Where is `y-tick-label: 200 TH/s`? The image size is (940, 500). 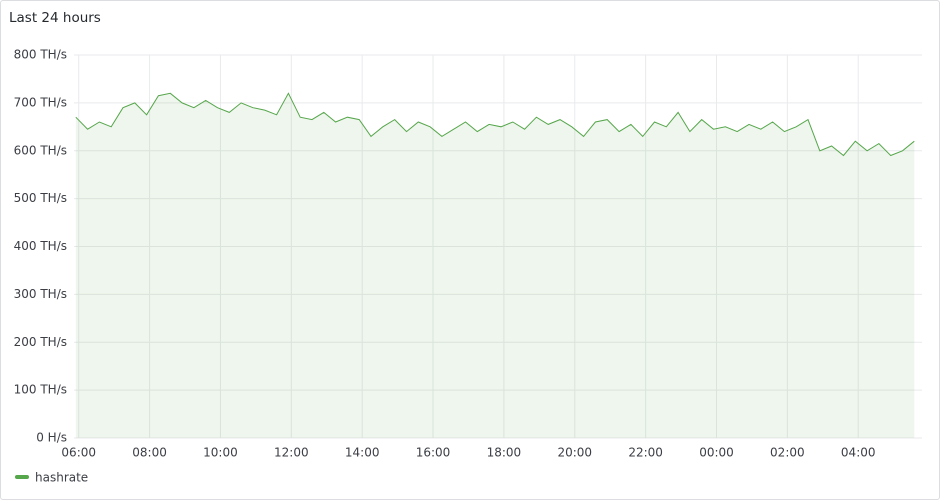
y-tick-label: 200 TH/s is located at coordinates (40, 342).